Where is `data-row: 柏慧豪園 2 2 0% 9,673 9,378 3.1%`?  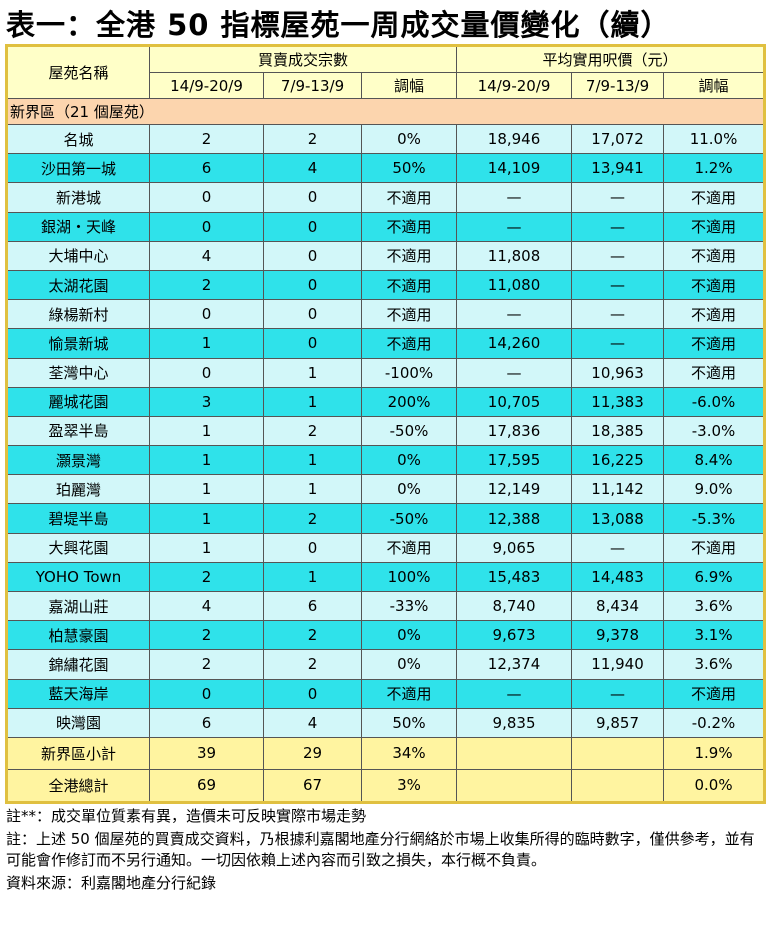
data-row: 柏慧豪園 2 2 0% 9,673 9,378 3.1% is located at coordinates (386, 635).